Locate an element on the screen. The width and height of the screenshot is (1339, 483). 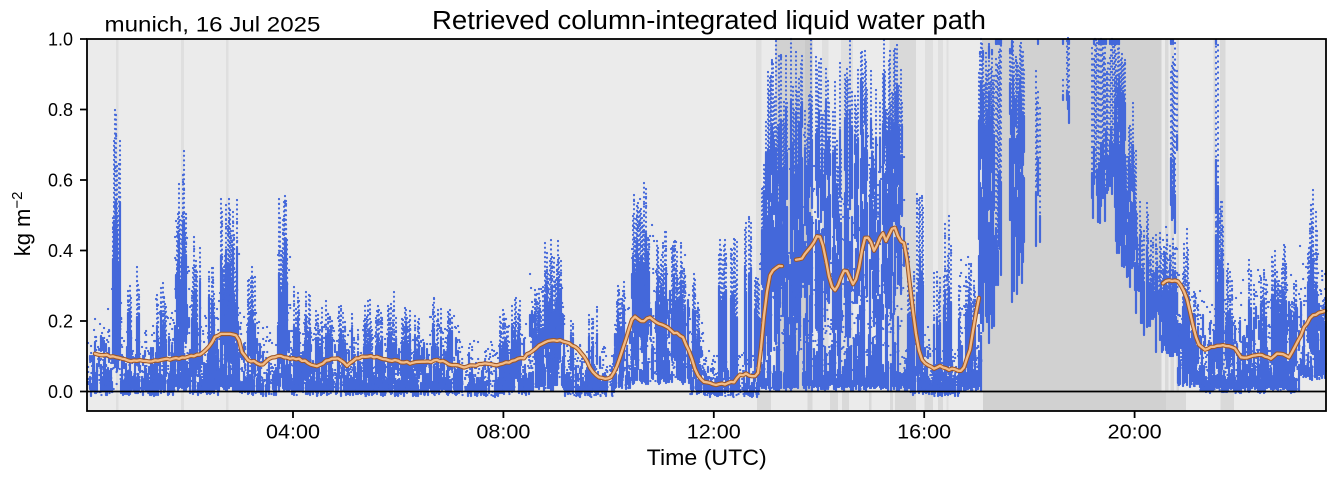
svg-text: 0.6 is located at coordinates (60, 181).